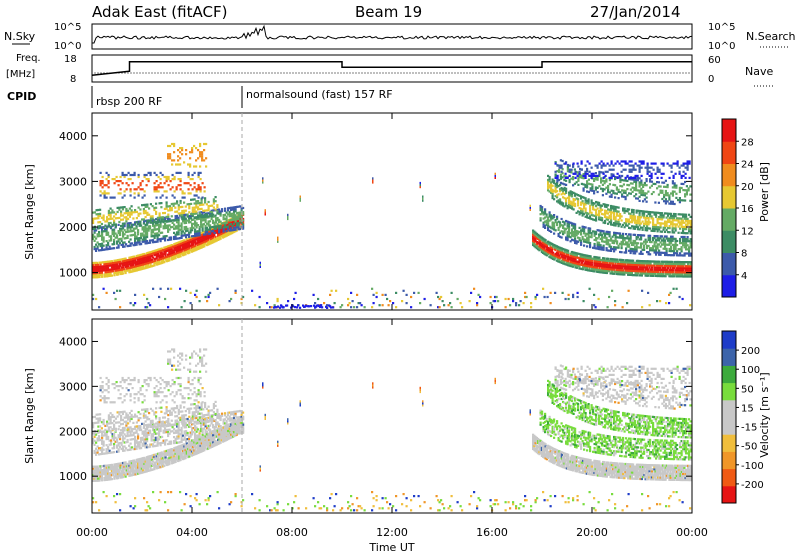  Describe the element at coordinates (400, 37) in the screenshot. I see `nsky-panel: N.Sky 10^5 10^0 10^5 10^0 N.Search` at that location.